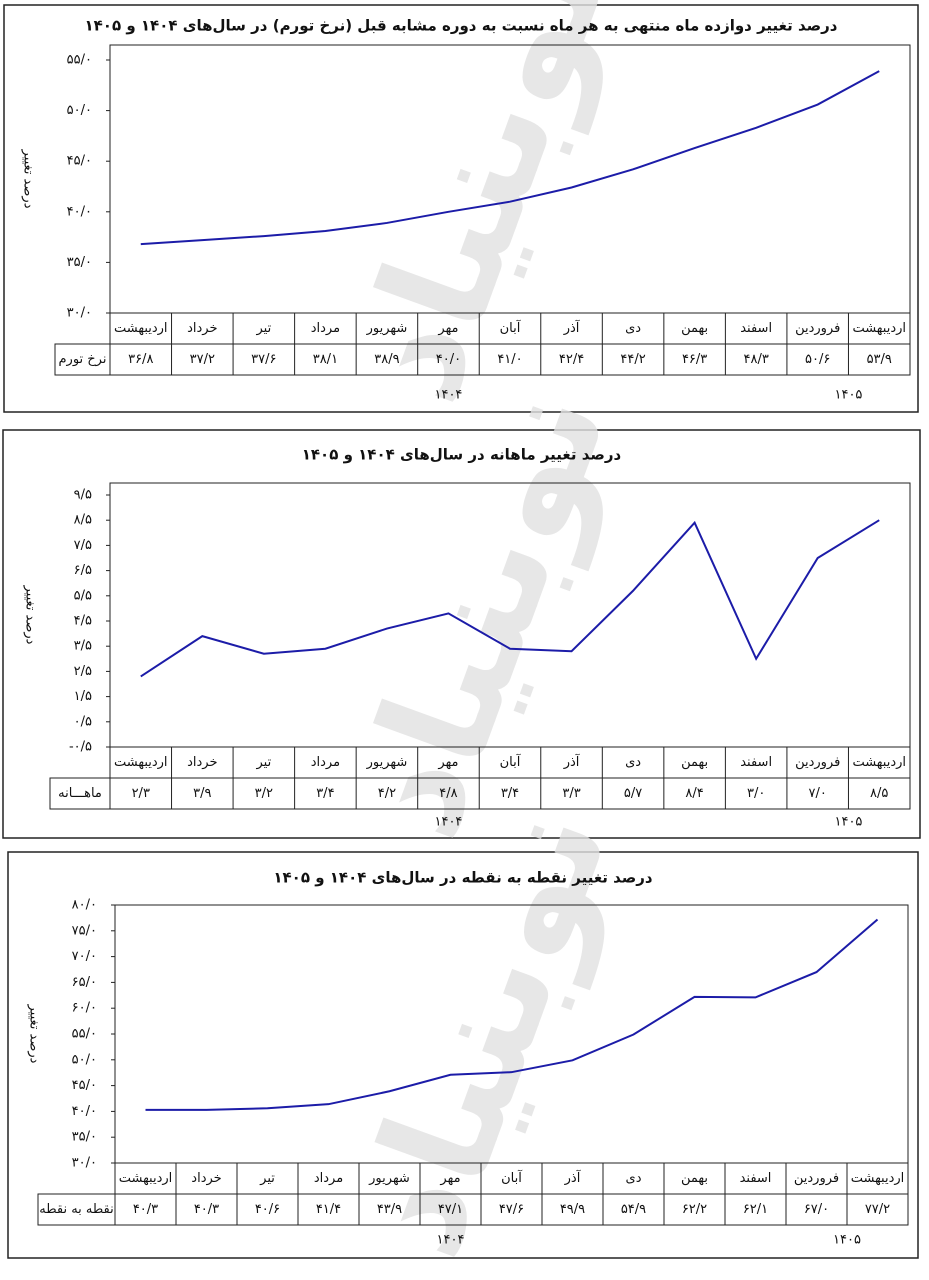  I want to click on category-label: آبان, so click(511, 761).